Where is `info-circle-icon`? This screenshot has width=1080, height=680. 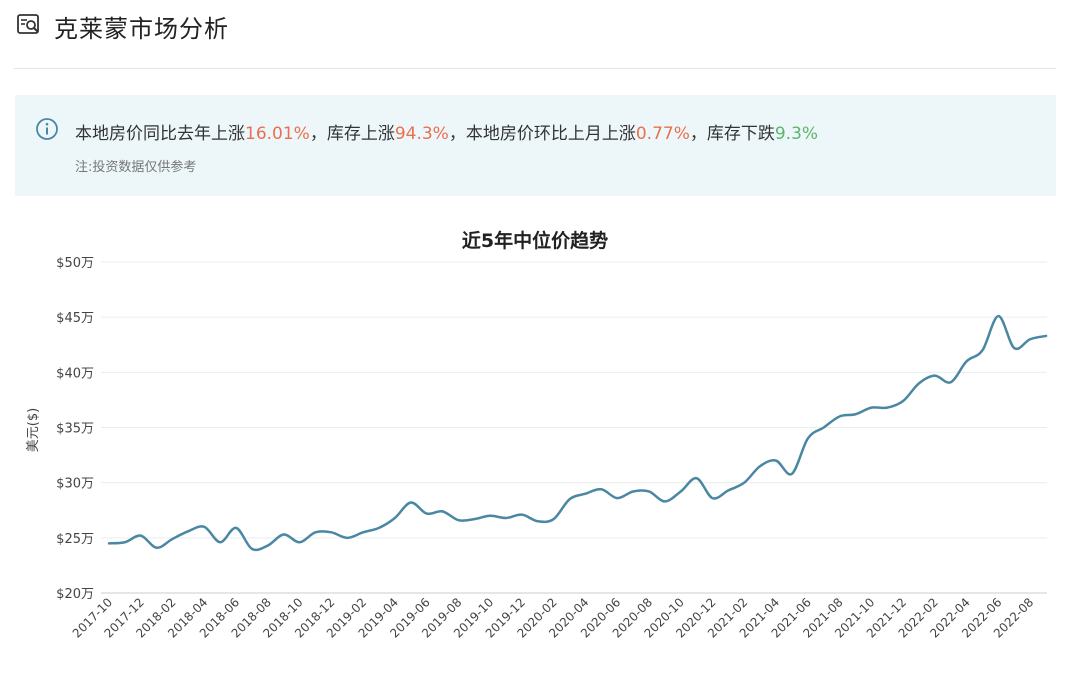 info-circle-icon is located at coordinates (47, 129).